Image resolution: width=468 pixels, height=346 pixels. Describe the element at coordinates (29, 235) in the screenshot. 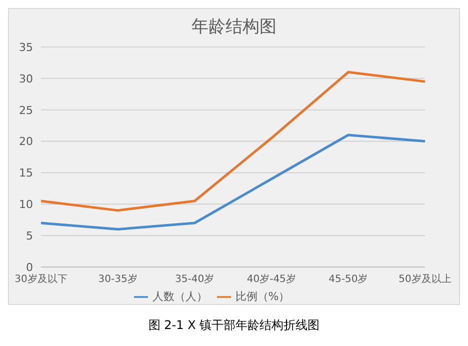

I see `y-tick-label: 5` at that location.